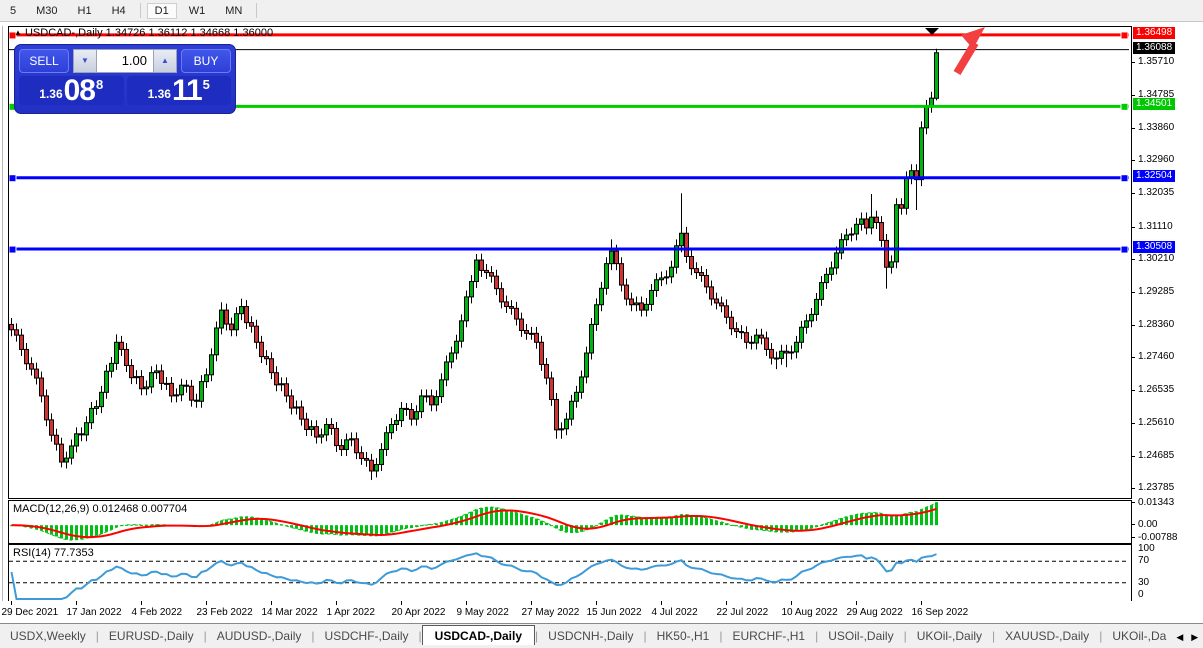 This screenshot has width=1203, height=648. I want to click on rsi-axis-label: 70, so click(1144, 561).